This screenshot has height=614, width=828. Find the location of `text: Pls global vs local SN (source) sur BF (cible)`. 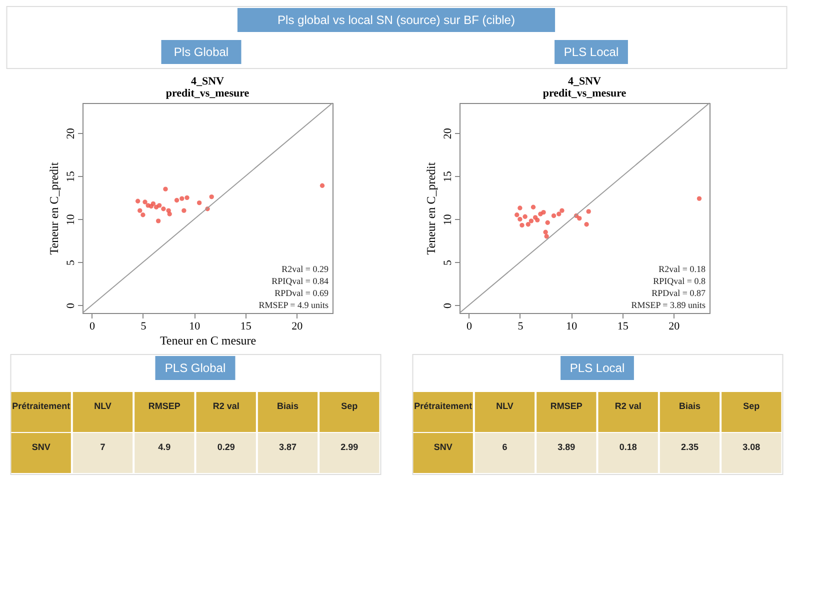

text: Pls global vs local SN (source) sur BF (cible) is located at coordinates (396, 20).